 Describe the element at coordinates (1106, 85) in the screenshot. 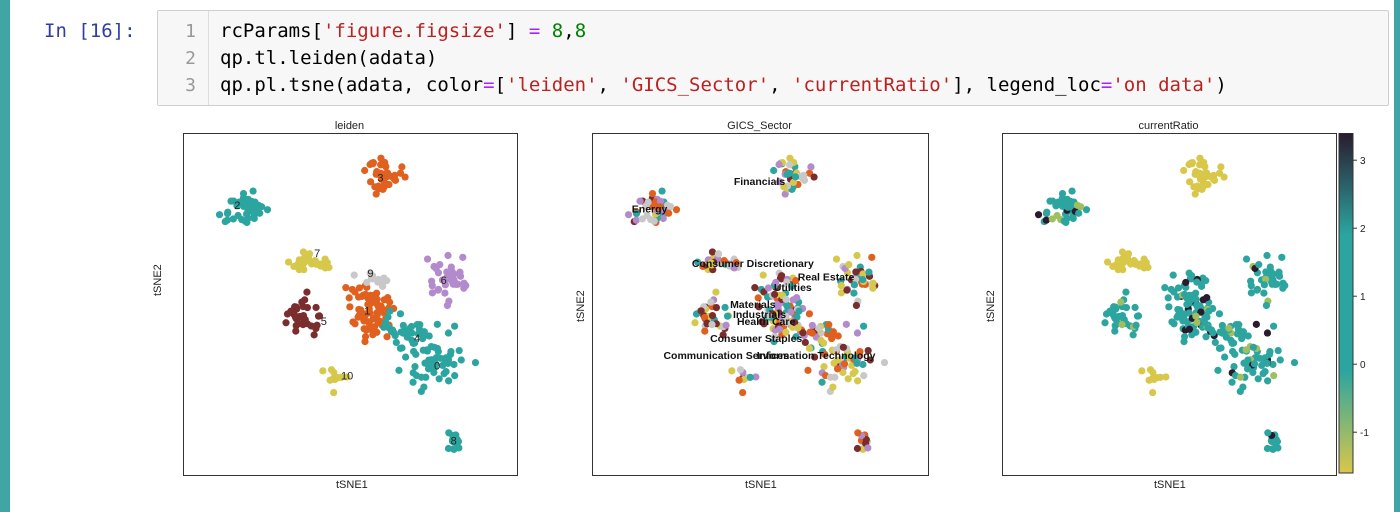

I see `code-token: =` at that location.